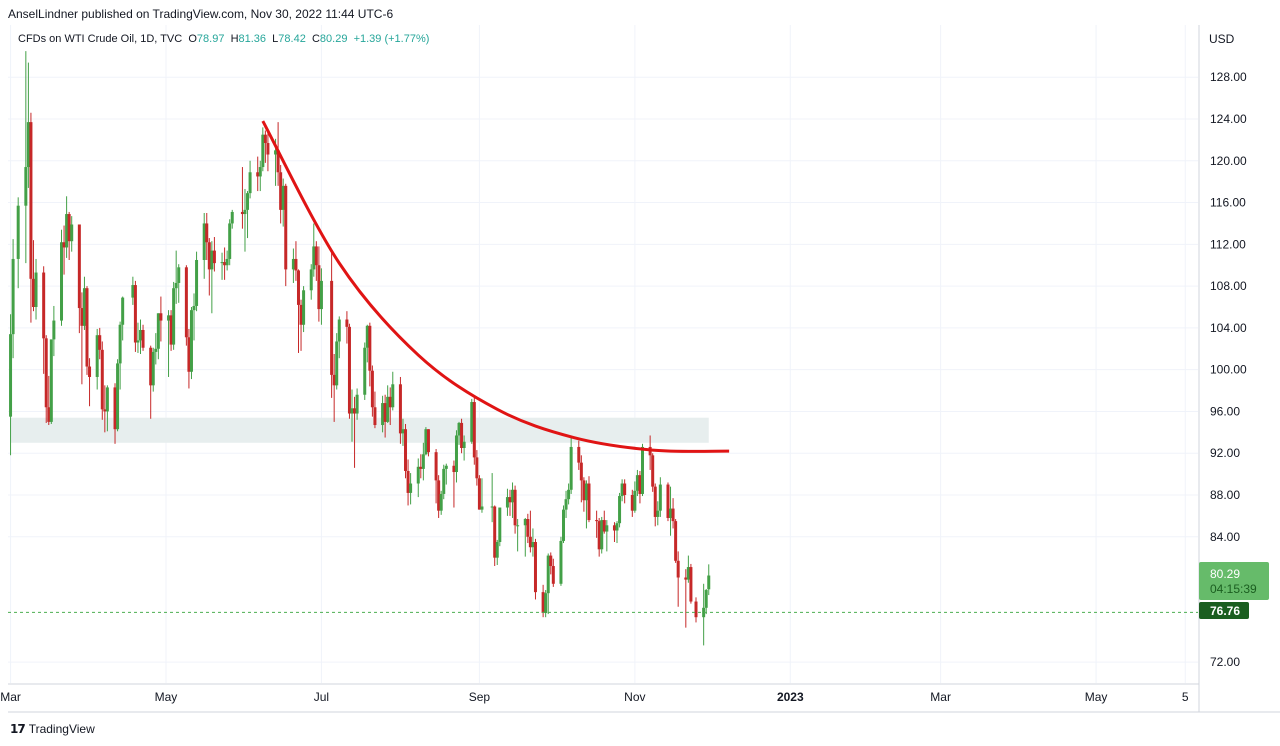 Image resolution: width=1280 pixels, height=746 pixels. Describe the element at coordinates (1096, 697) in the screenshot. I see `time-tick-label: May` at that location.